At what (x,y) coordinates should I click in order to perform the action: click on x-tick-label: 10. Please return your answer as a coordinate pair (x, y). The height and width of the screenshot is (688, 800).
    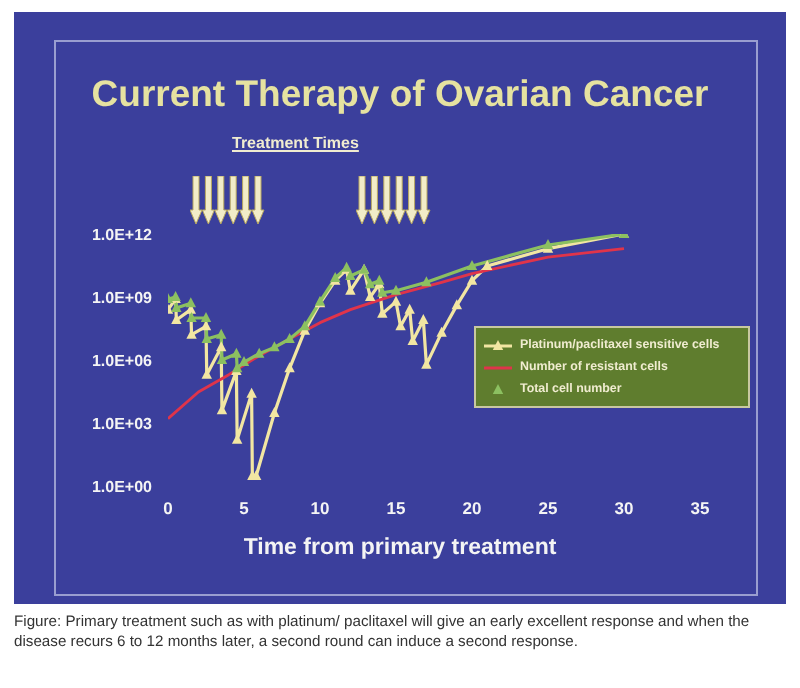
    Looking at the image, I should click on (320, 508).